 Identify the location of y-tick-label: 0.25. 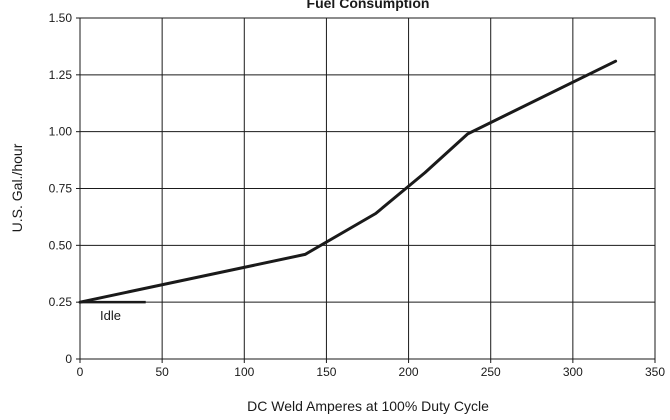
(61, 302).